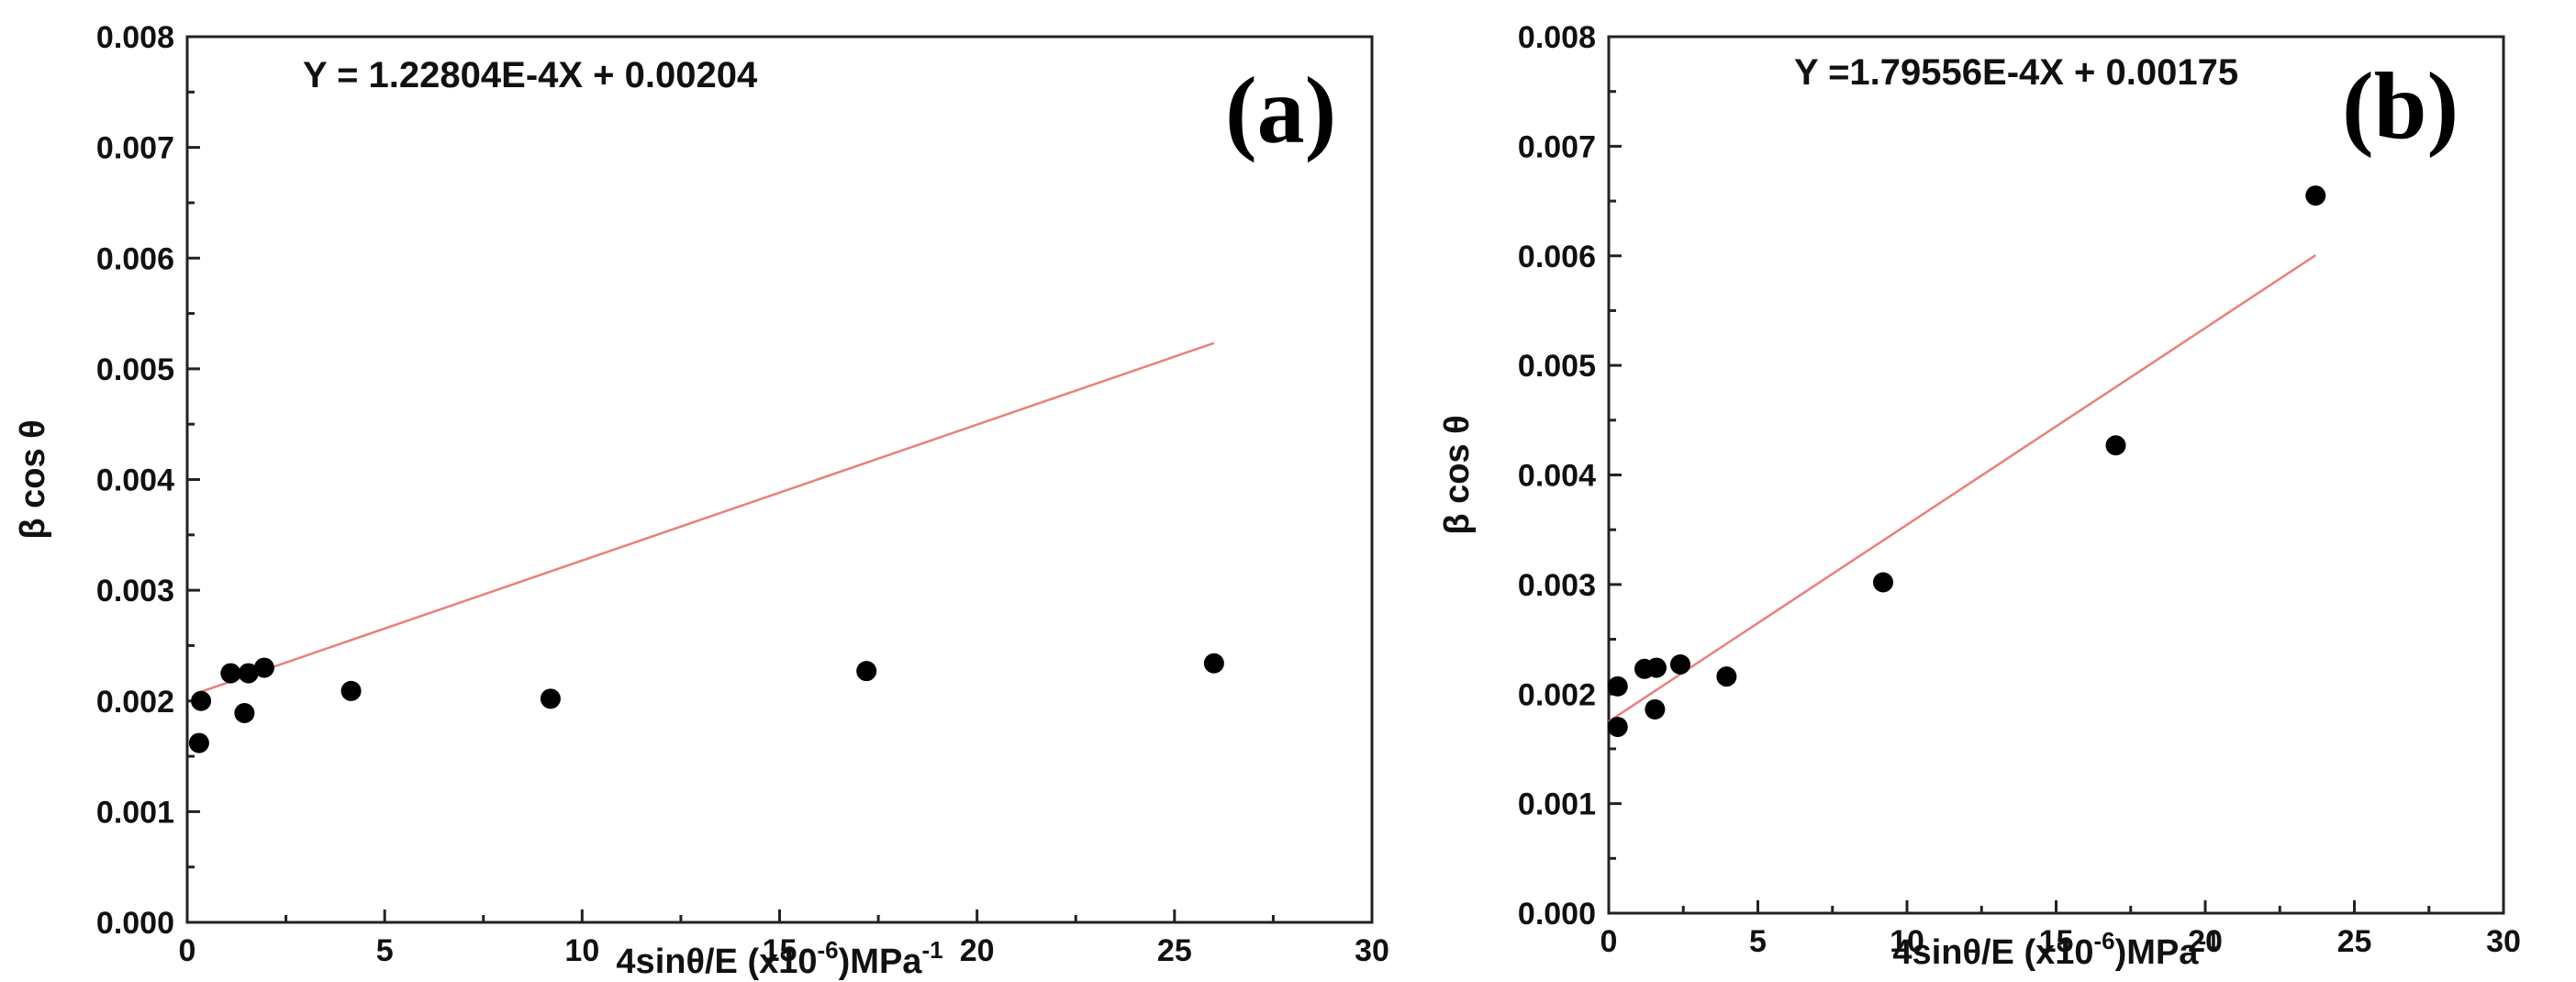 This screenshot has height=982, width=2576. I want to click on chart-a-y-tick-label: 0.005, so click(135, 370).